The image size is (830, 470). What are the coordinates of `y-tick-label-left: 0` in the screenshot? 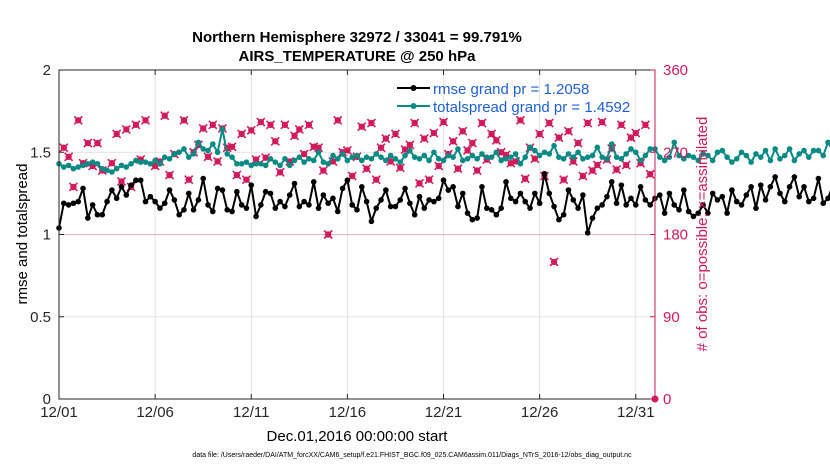 It's located at (47, 399).